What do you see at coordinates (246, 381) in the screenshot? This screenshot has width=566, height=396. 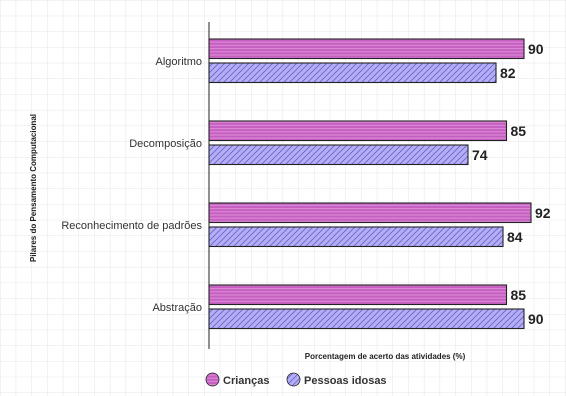 I see `legend-label: Crianças` at bounding box center [246, 381].